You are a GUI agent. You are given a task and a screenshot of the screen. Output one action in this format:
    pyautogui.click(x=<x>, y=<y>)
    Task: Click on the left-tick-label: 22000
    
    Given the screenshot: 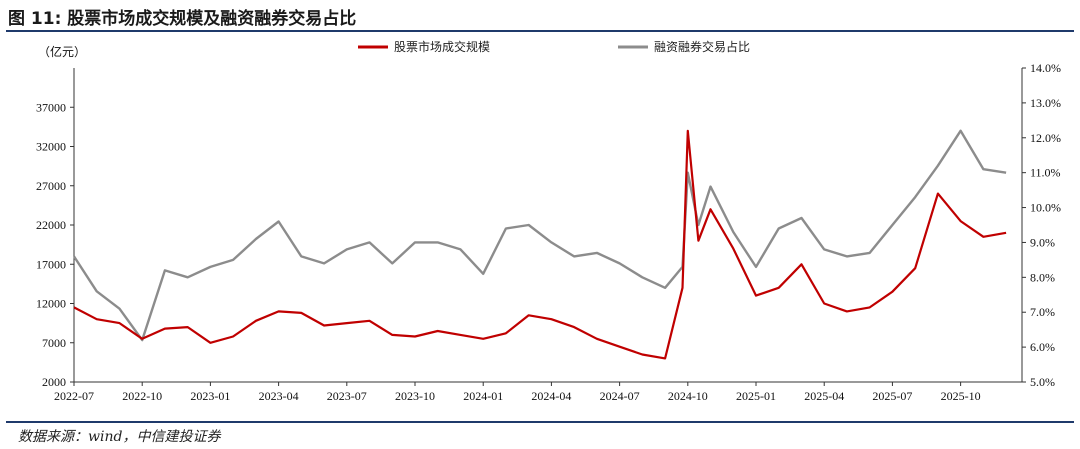 What is the action you would take?
    pyautogui.click(x=51, y=225)
    